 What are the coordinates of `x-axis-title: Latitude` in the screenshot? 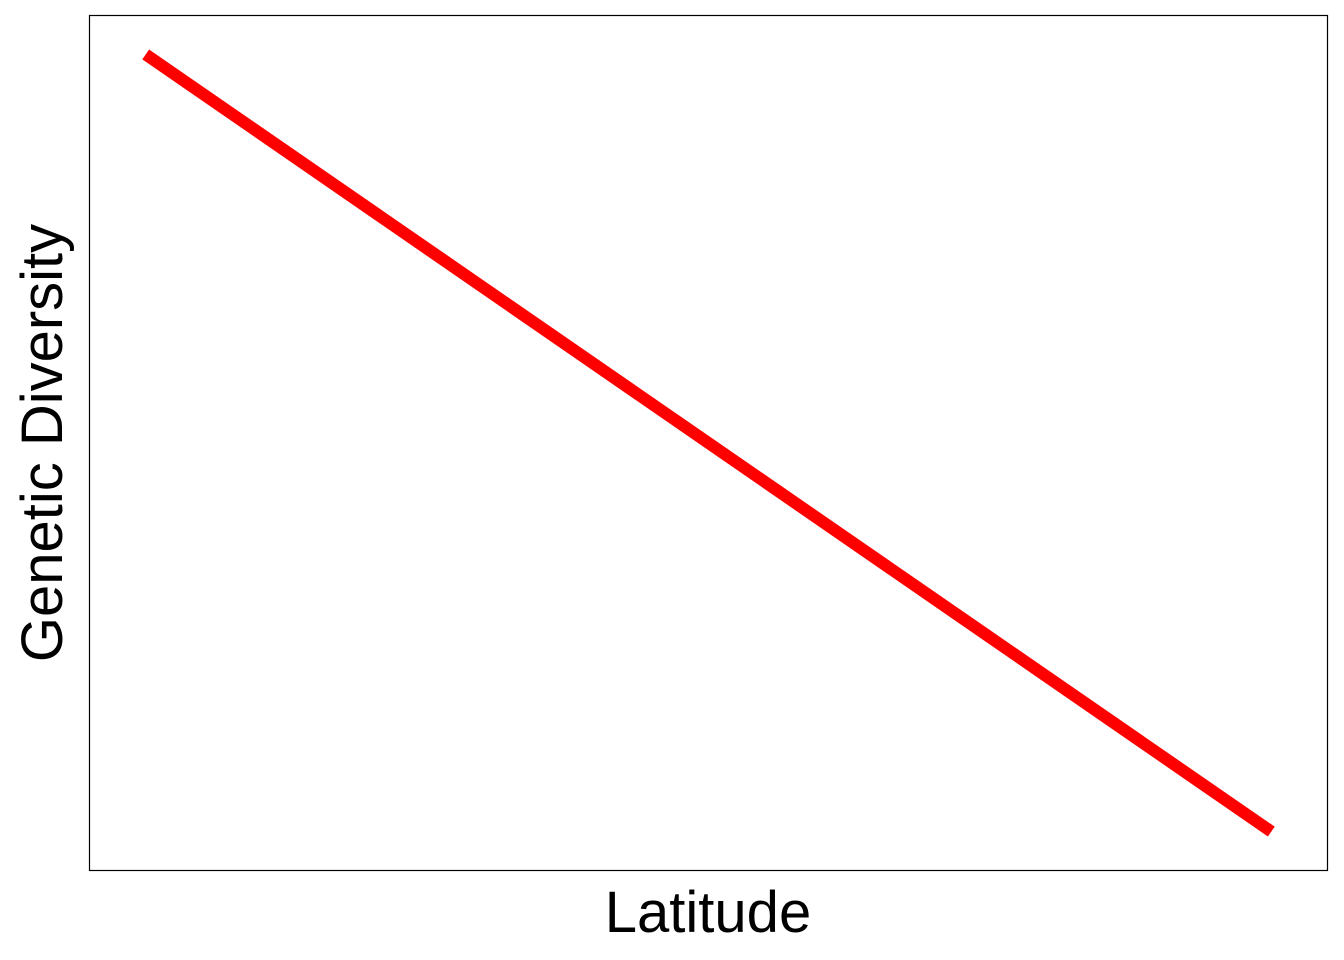 It's located at (708, 912).